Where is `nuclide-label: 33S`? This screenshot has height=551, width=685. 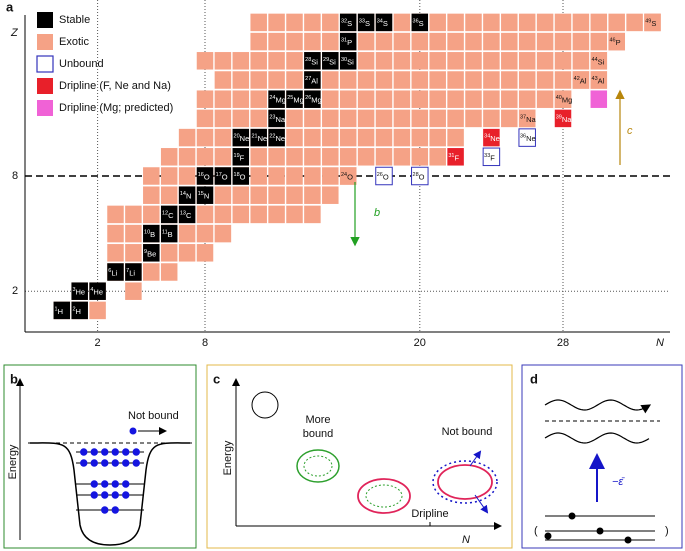 nuclide-label: 33S is located at coordinates (364, 23).